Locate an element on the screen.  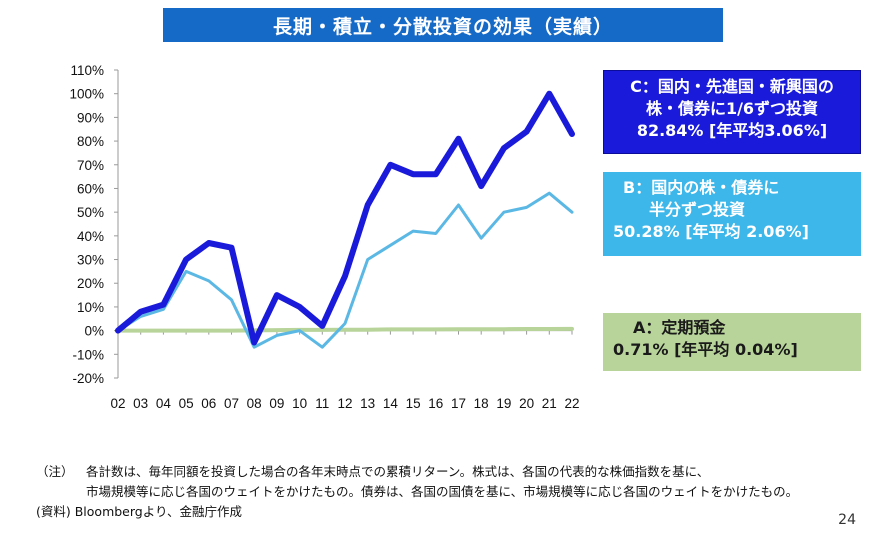
y-tick-label: 20% is located at coordinates (90, 283).